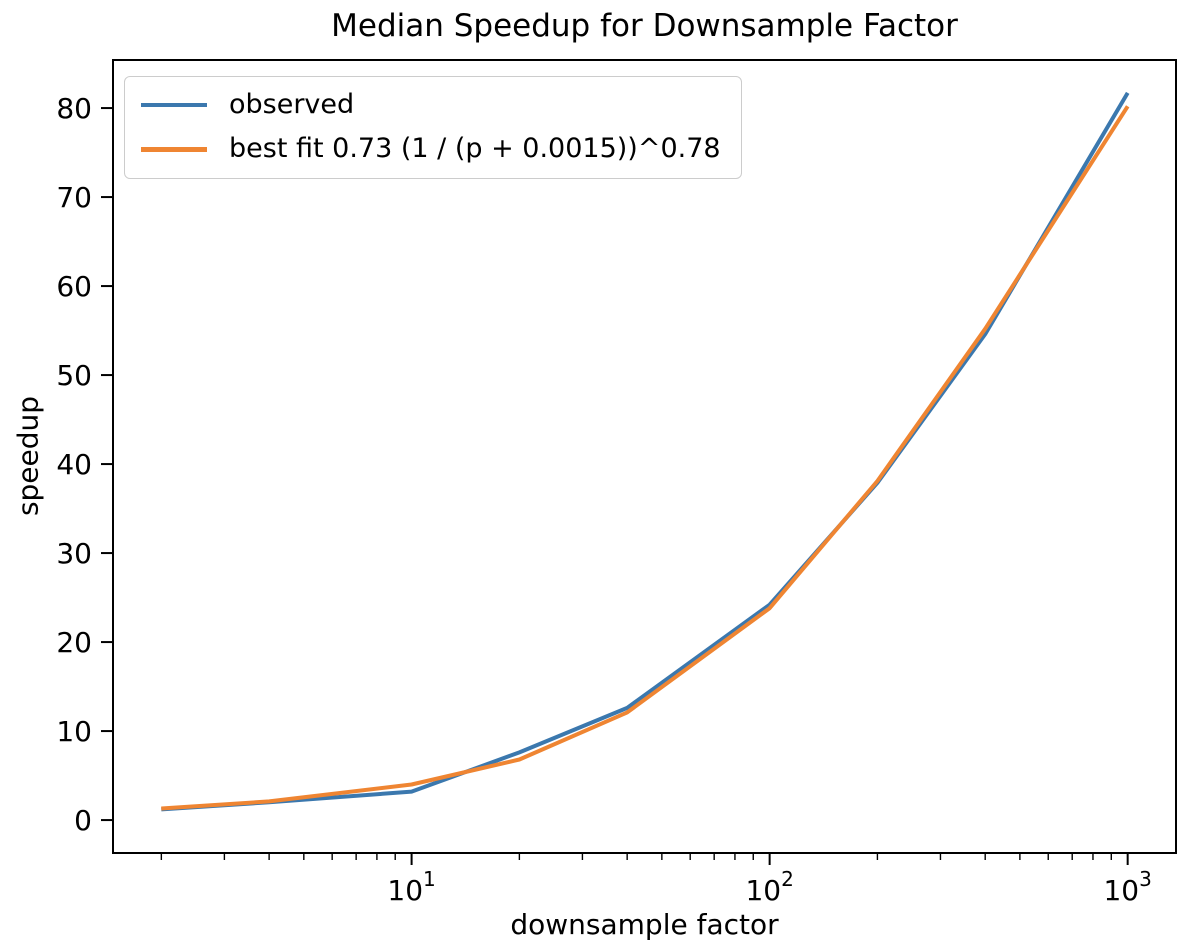  Describe the element at coordinates (769, 887) in the screenshot. I see `x-tick-label: 10²` at that location.